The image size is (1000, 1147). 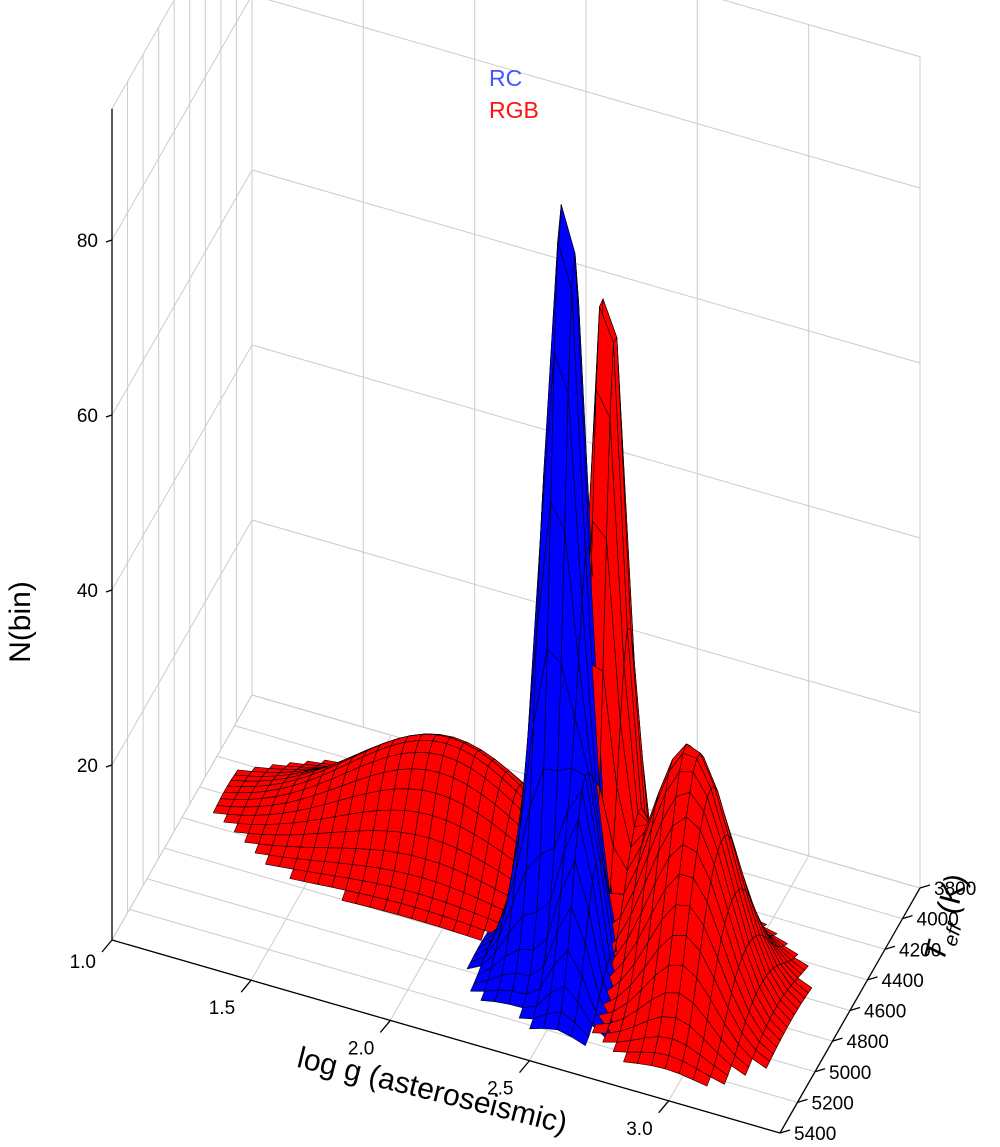 What do you see at coordinates (83, 962) in the screenshot?
I see `x-tick-label: 1.0` at bounding box center [83, 962].